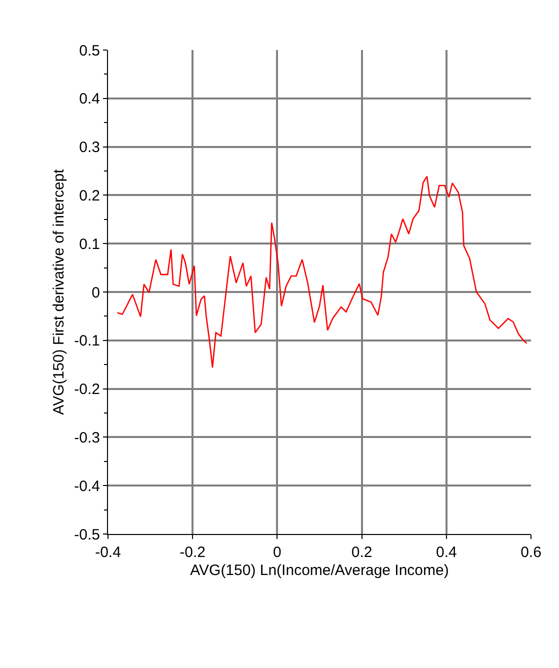 This screenshot has width=559, height=668. What do you see at coordinates (446, 552) in the screenshot?
I see `x-tick-label: 0.4` at bounding box center [446, 552].